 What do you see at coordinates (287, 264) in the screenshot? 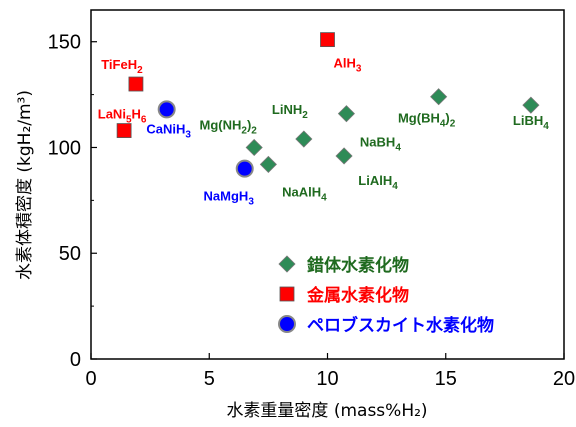
I see `legend-marker-diamond` at bounding box center [287, 264].